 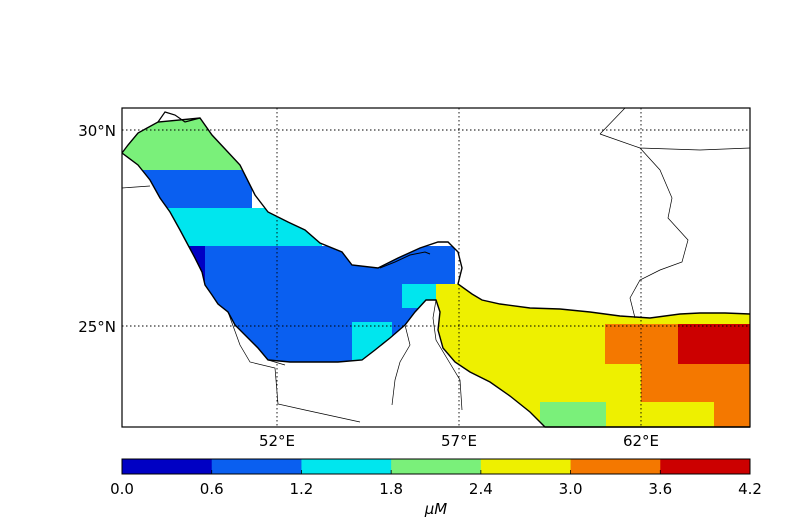 I want to click on island-detail, so click(x=405, y=260).